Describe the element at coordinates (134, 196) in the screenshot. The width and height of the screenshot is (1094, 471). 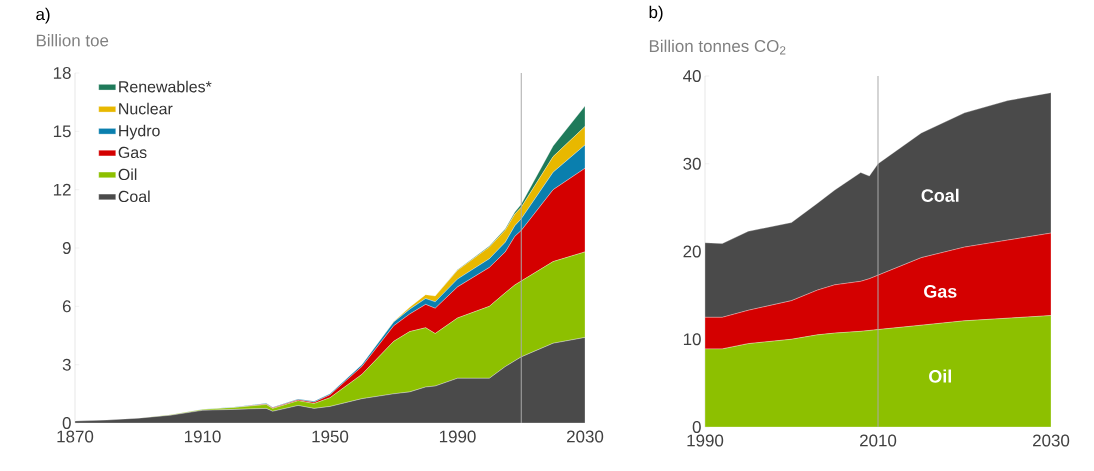
I see `legend-label: Coal` at that location.